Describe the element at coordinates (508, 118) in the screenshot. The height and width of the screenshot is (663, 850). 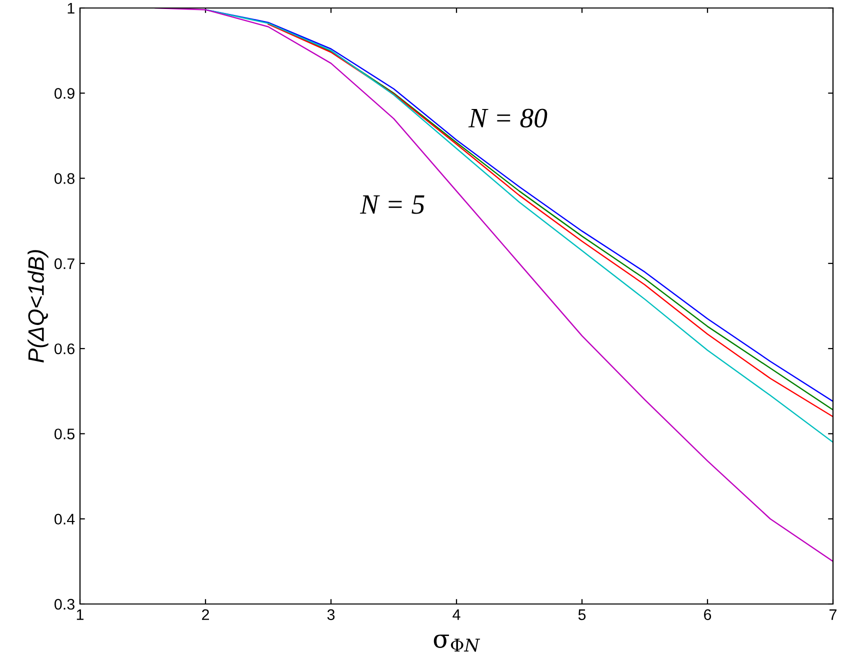
I see `annotation: N = 80` at that location.